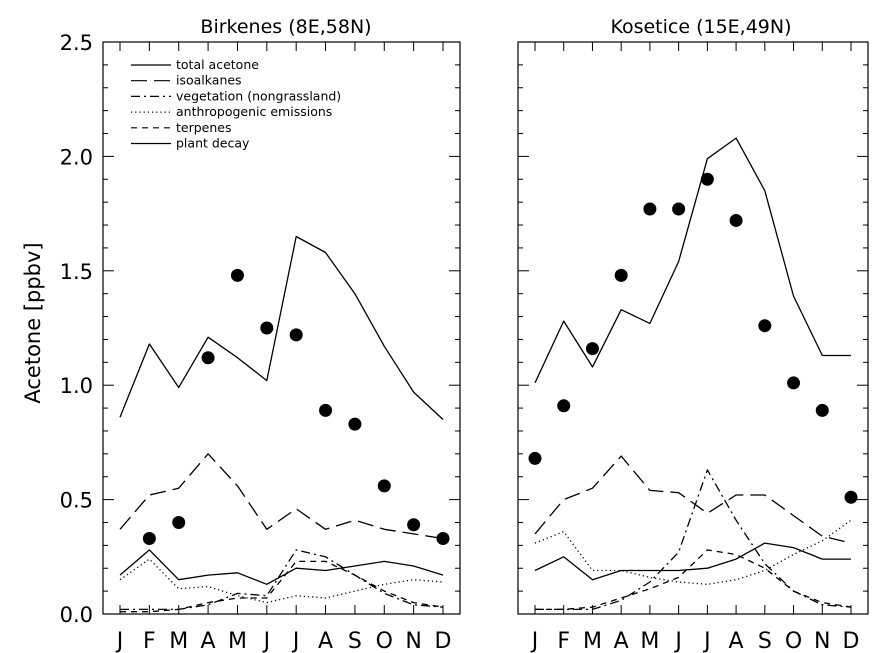 Image resolution: width=872 pixels, height=653 pixels. I want to click on panel-title: Birkenes (8E,58N), so click(285, 27).